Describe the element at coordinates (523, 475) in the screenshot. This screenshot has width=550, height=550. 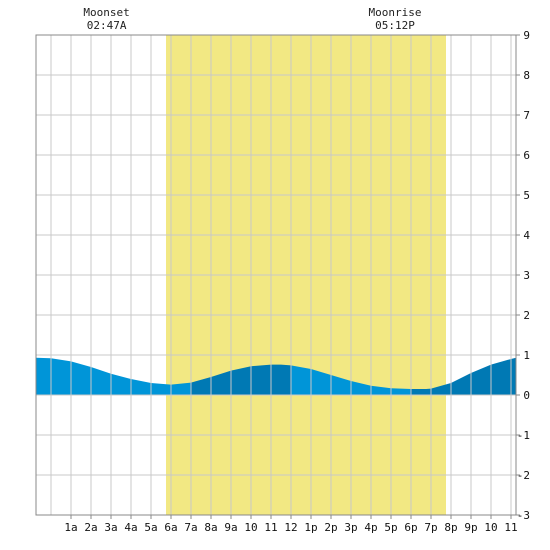
I see `y-tick-label: -2` at that location.